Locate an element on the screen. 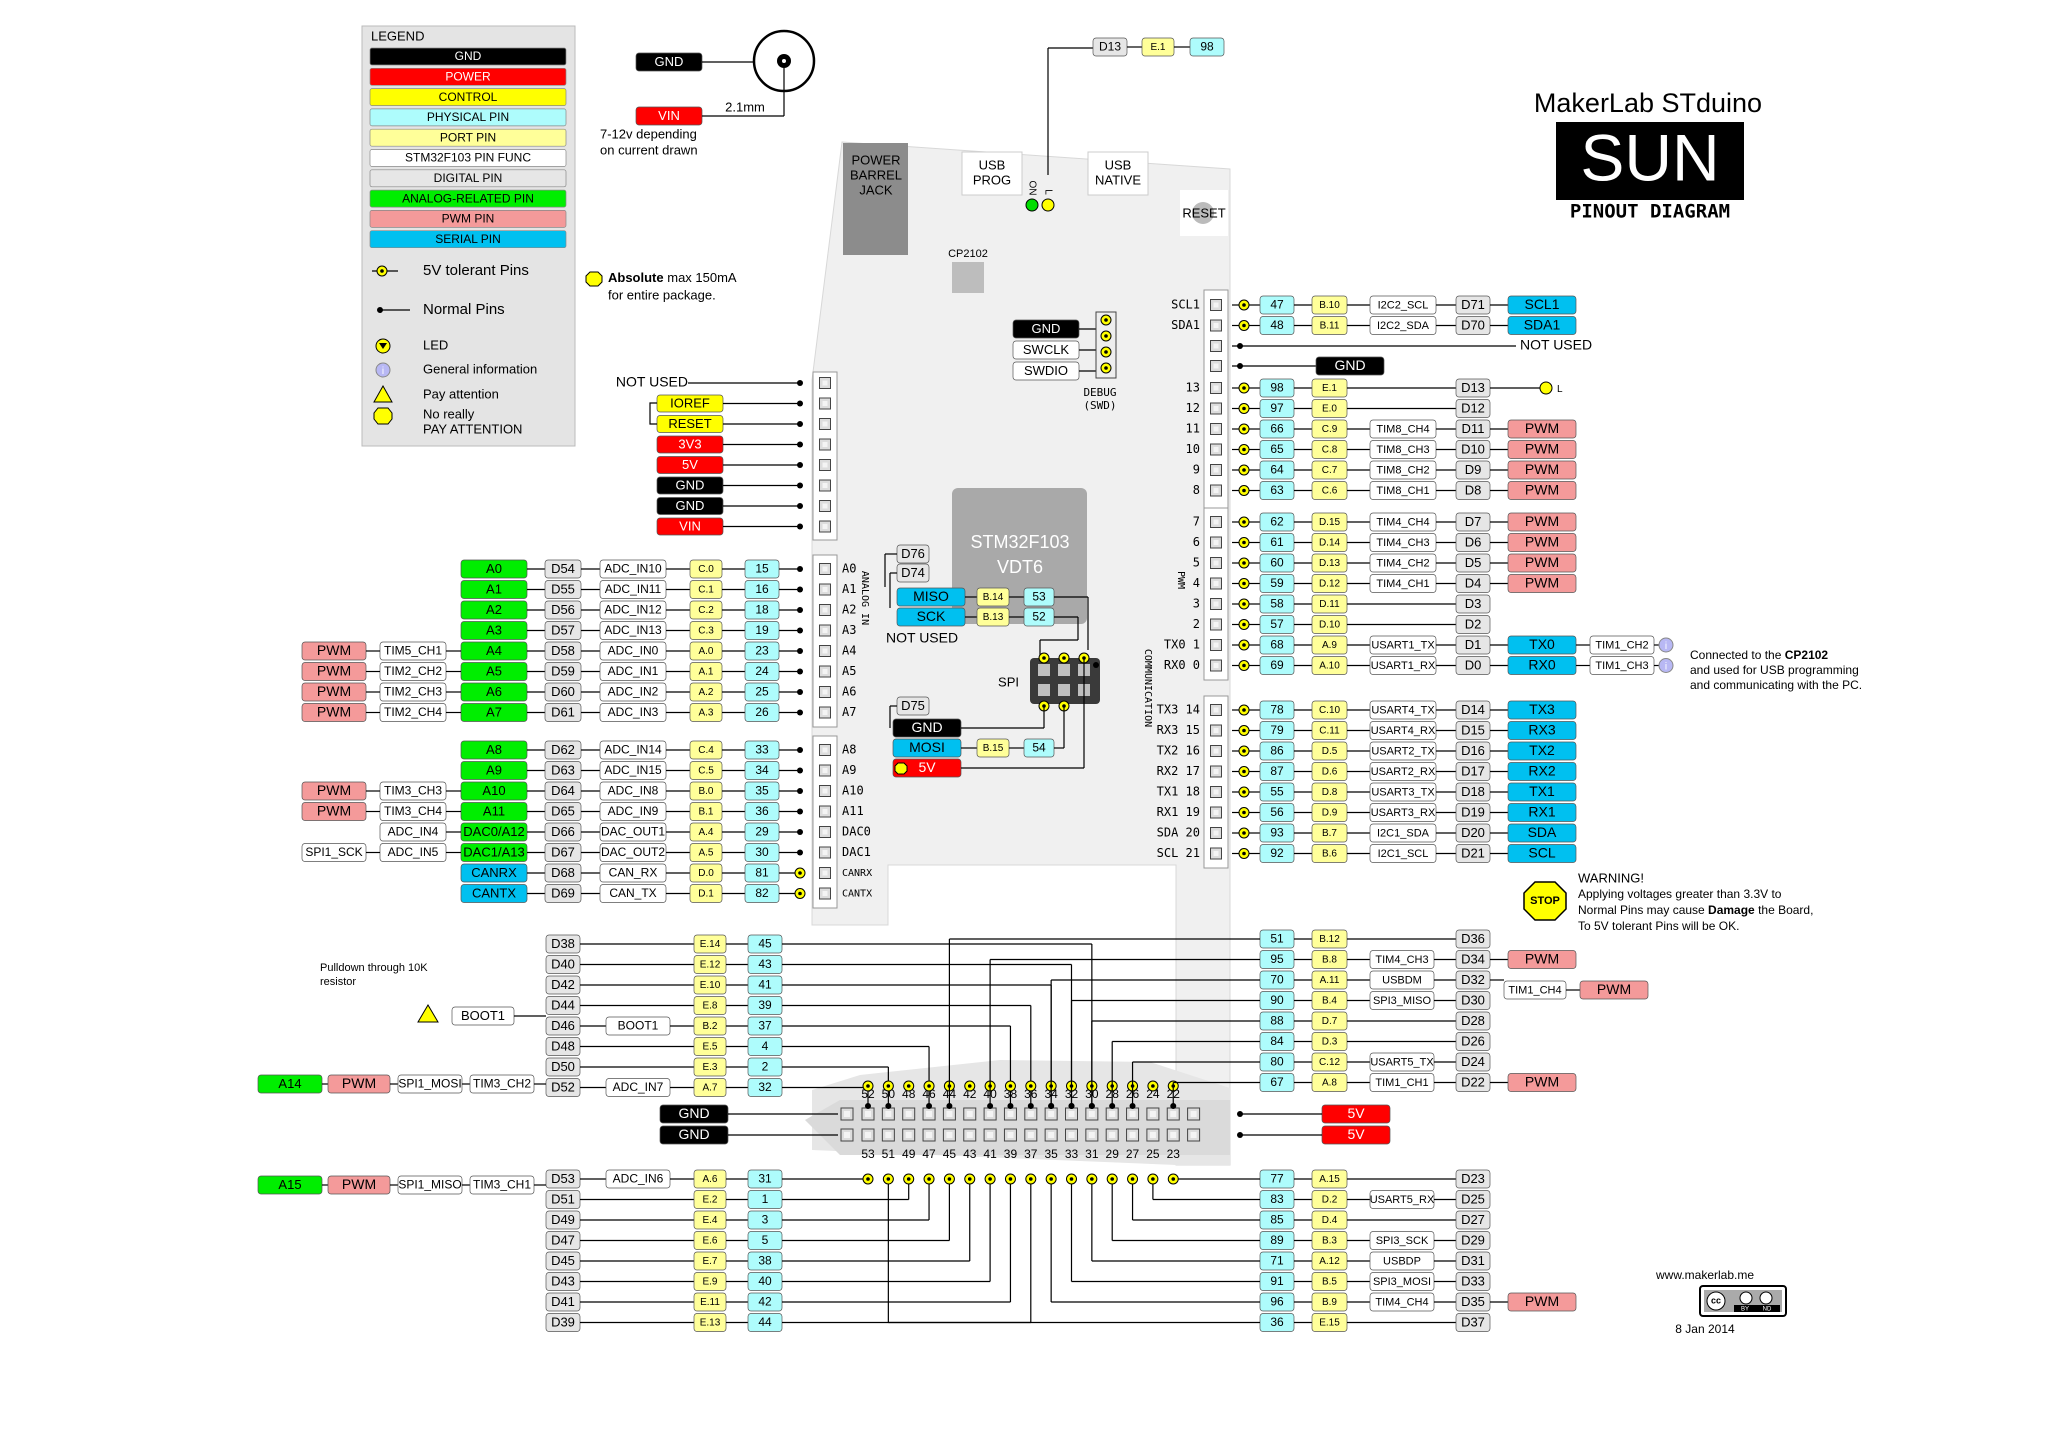 The image size is (2048, 1446). board-pin-name: DAC0 is located at coordinates (856, 832).